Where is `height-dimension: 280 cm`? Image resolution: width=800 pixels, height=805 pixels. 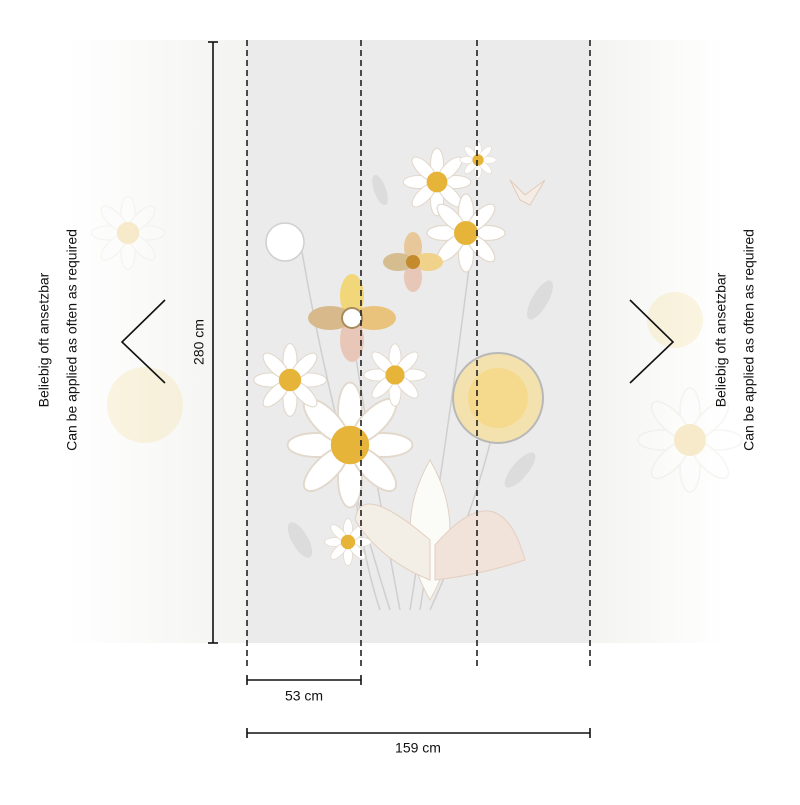 height-dimension: 280 cm is located at coordinates (204, 342).